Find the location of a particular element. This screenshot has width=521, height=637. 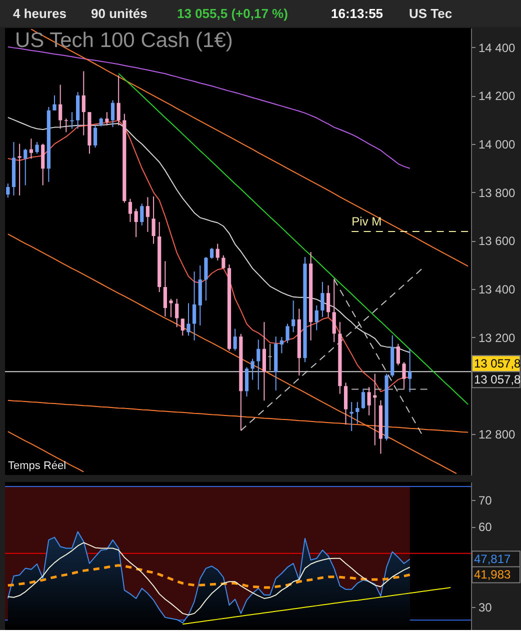

chart-title: US Tech 100 Cash (1€) is located at coordinates (124, 40).